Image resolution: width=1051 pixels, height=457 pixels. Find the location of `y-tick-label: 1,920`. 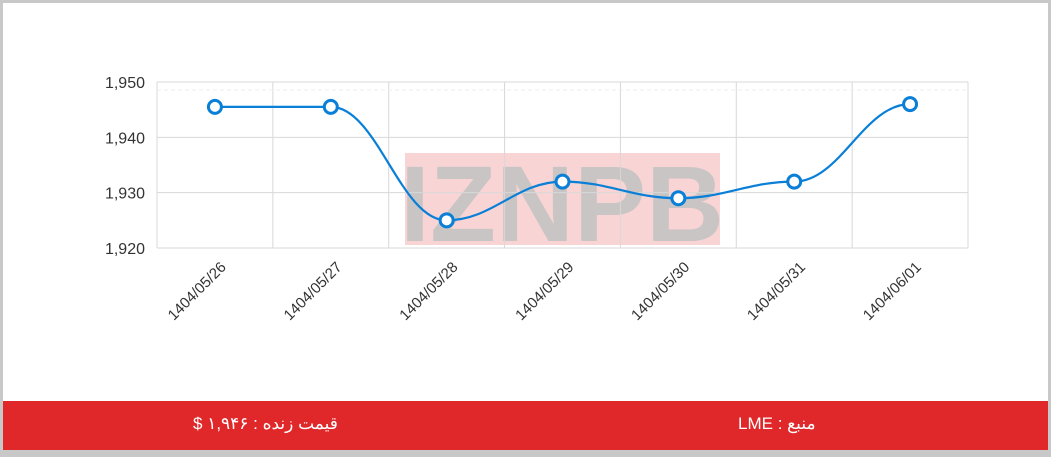

y-tick-label: 1,920 is located at coordinates (125, 249).